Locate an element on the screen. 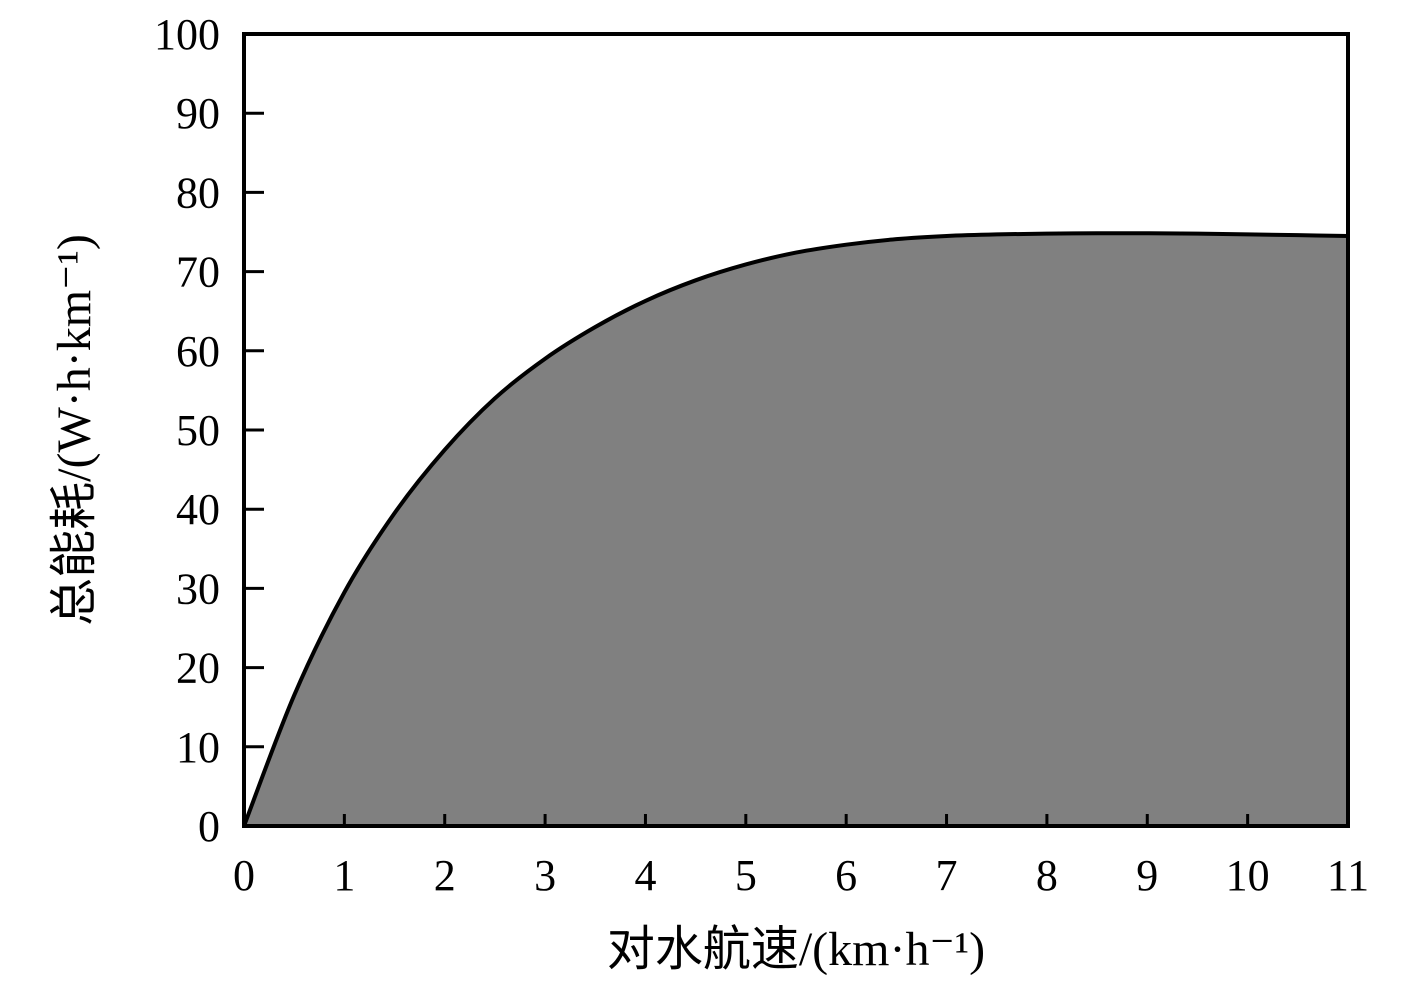 This screenshot has height=987, width=1417. y-tick-label: 70 is located at coordinates (198, 272).